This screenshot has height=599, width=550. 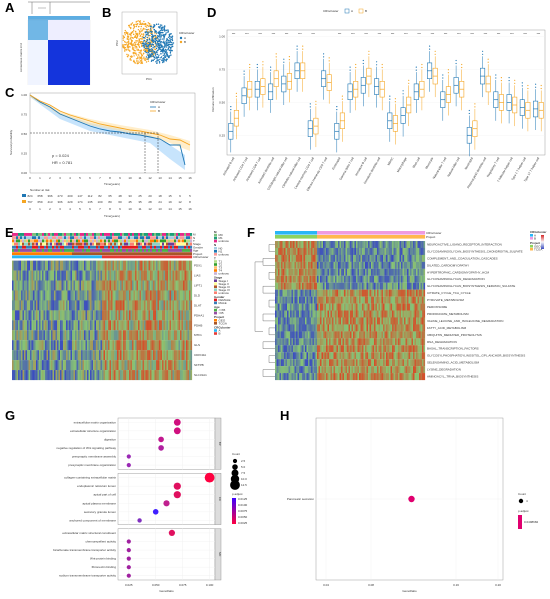 What do you see at coordinates (140, 202) in the screenshot?
I see `risk-b-cell: 35` at bounding box center [140, 202].